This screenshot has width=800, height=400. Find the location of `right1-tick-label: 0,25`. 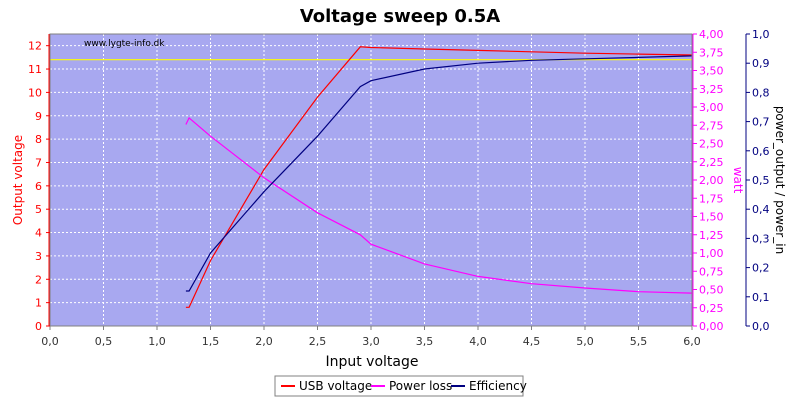

right1-tick-label: 0,25 is located at coordinates (711, 308).